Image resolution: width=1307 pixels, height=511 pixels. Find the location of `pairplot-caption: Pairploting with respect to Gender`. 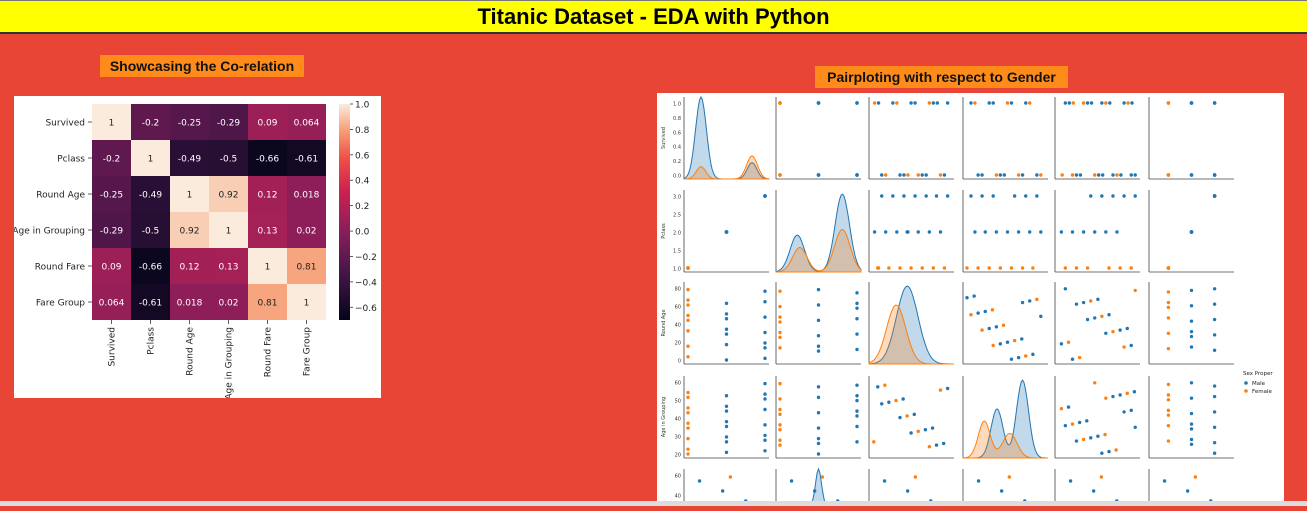

pairplot-caption: Pairploting with respect to Gender is located at coordinates (941, 77).